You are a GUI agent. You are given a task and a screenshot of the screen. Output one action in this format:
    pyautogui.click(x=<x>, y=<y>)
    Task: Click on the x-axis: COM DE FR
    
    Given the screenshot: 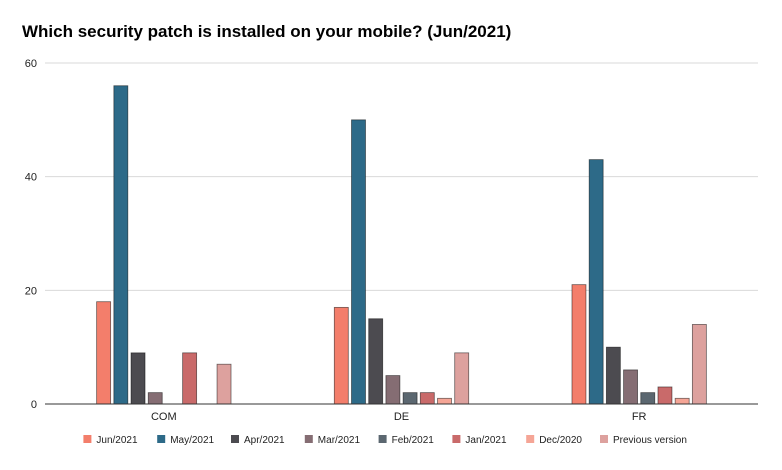 What is the action you would take?
    pyautogui.click(x=401, y=413)
    